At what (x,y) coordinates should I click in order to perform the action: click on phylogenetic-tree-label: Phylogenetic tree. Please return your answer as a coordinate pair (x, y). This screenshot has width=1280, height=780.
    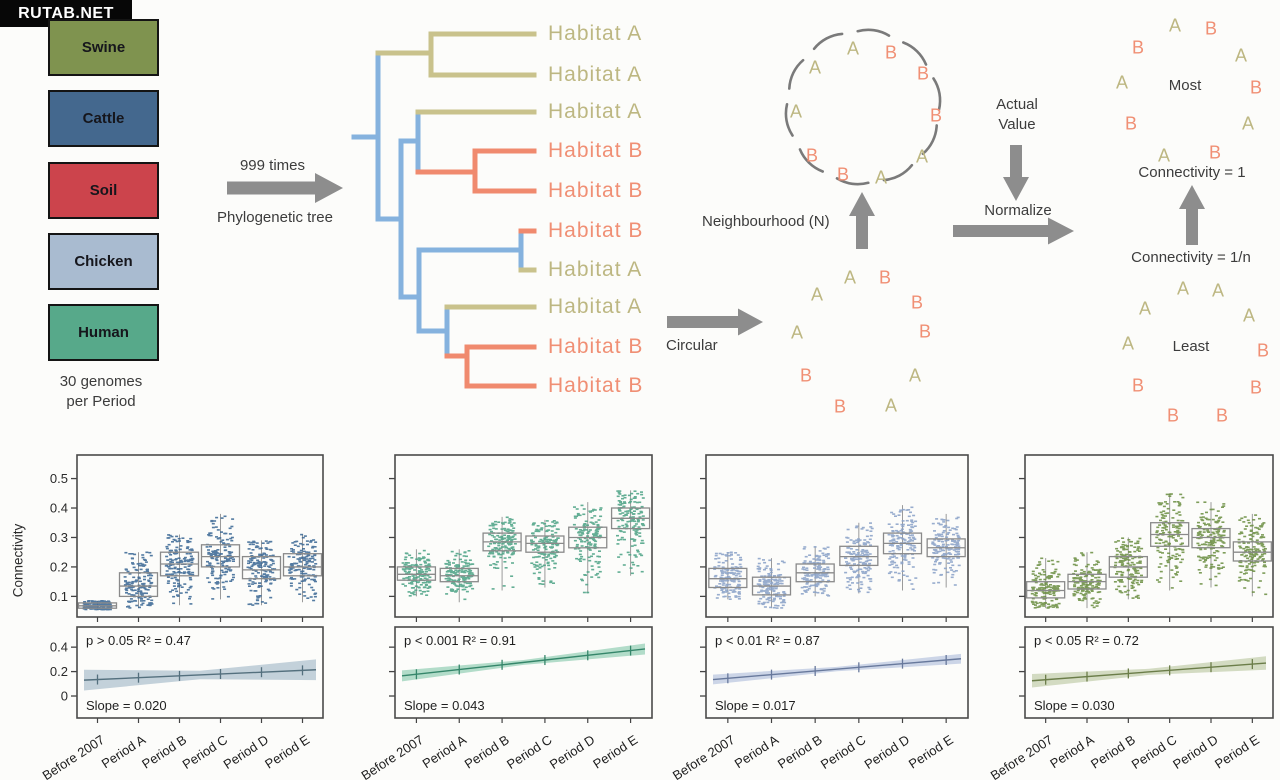
    Looking at the image, I should click on (275, 217).